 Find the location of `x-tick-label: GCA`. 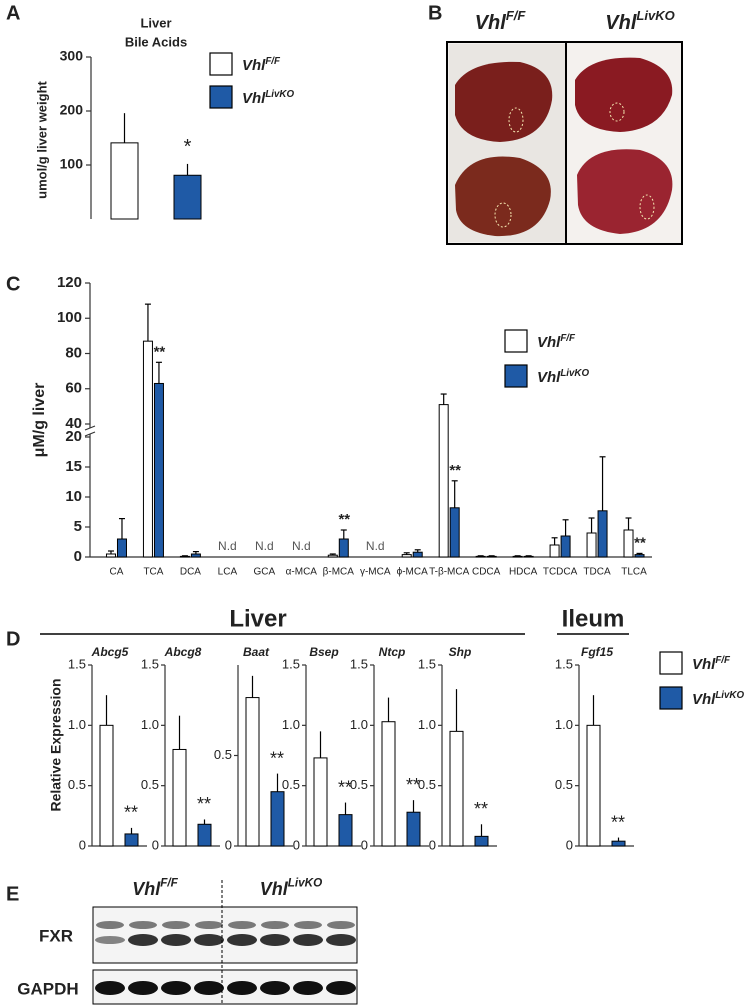

x-tick-label: GCA is located at coordinates (265, 572).